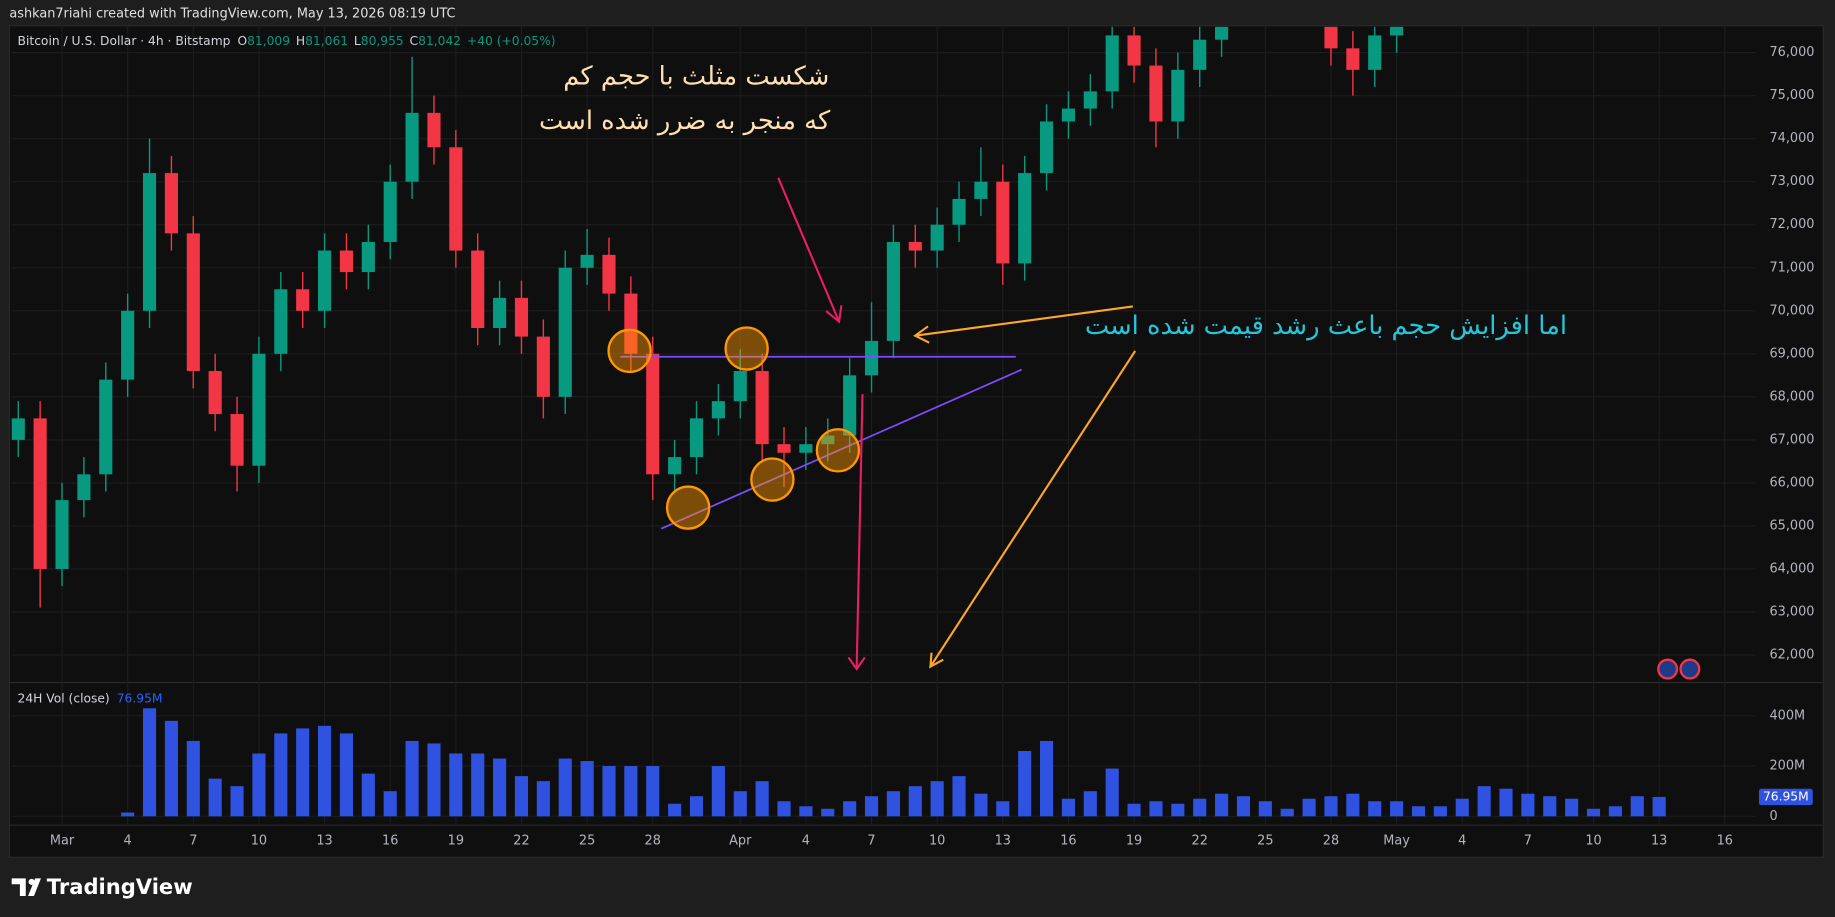 This screenshot has height=917, width=1835. What do you see at coordinates (1791, 310) in the screenshot?
I see `y-tick-label: 70,000` at bounding box center [1791, 310].